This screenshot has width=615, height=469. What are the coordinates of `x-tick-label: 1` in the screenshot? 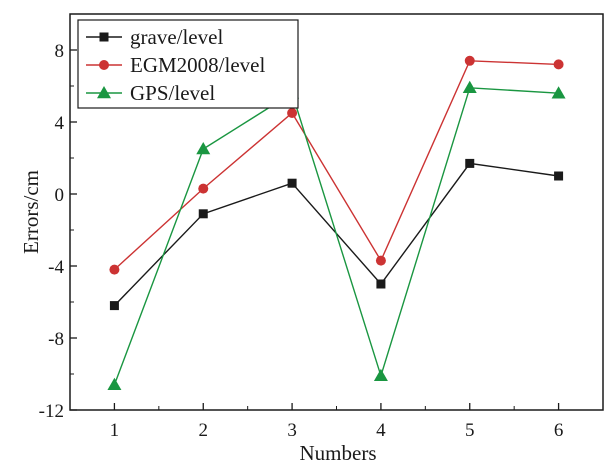 It's located at (115, 430).